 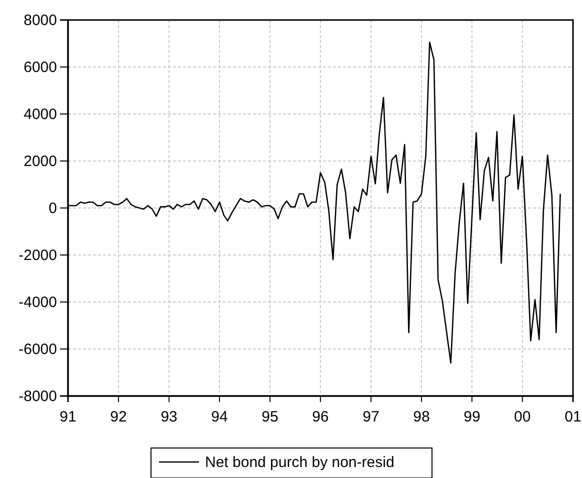 What do you see at coordinates (270, 417) in the screenshot?
I see `x-tick-label: 95` at bounding box center [270, 417].